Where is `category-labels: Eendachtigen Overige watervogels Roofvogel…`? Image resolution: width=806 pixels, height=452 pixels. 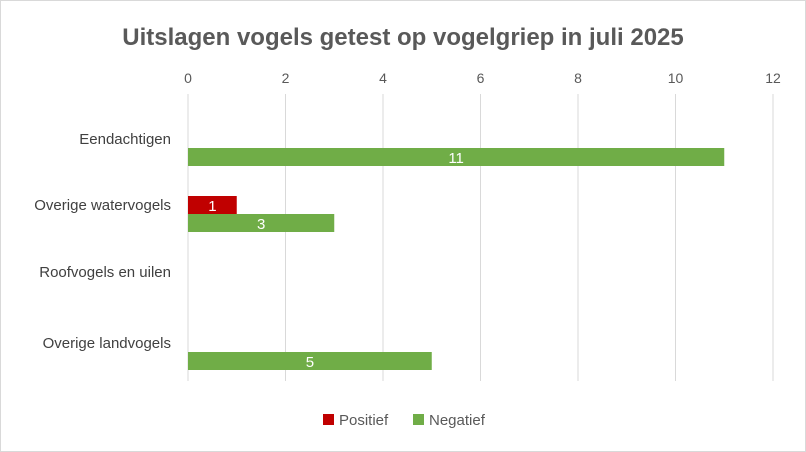 category-labels: Eendachtigen Overige watervogels Roofvogel… is located at coordinates (102, 241).